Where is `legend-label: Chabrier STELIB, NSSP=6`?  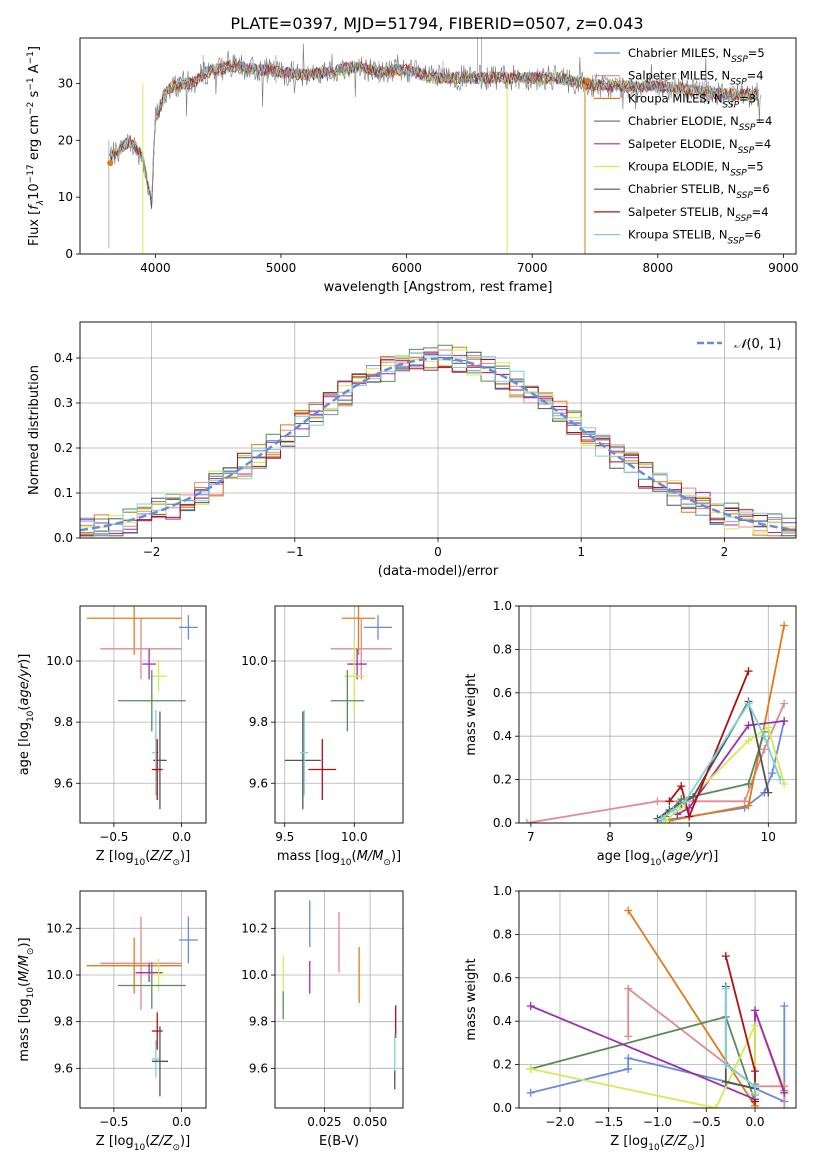 legend-label: Chabrier STELIB, NSSP=6 is located at coordinates (699, 191).